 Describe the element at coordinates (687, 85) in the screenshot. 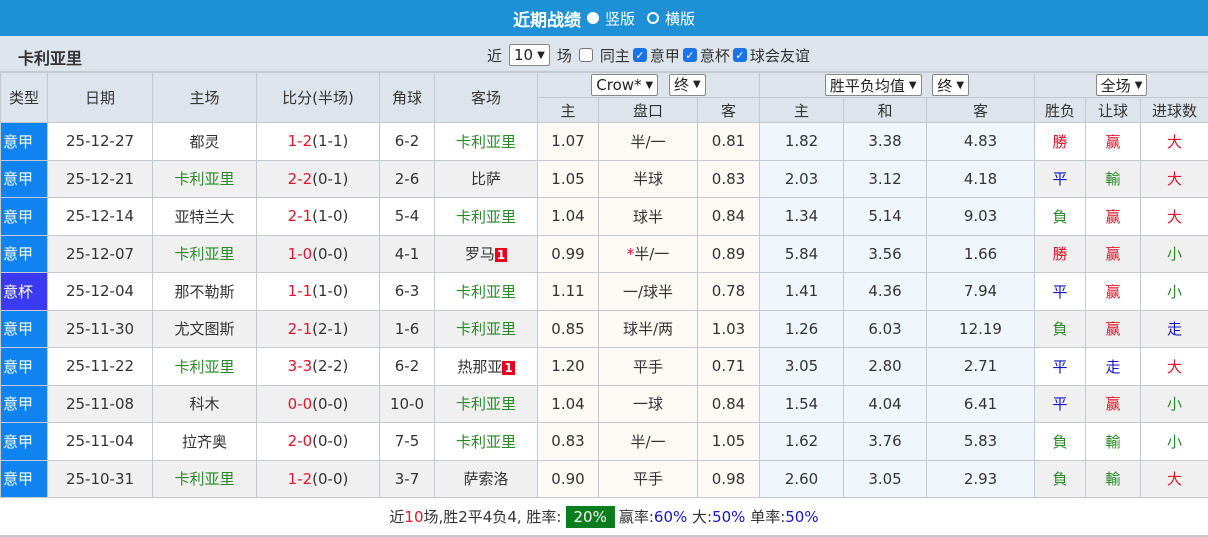

I see `ah-phase-select: 终▼` at that location.